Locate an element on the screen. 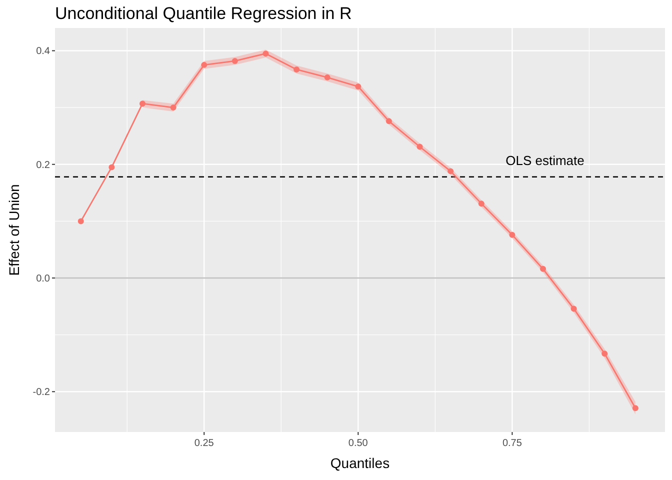 This screenshot has width=672, height=480. y-axis-title: Effect of Union is located at coordinates (14, 230).